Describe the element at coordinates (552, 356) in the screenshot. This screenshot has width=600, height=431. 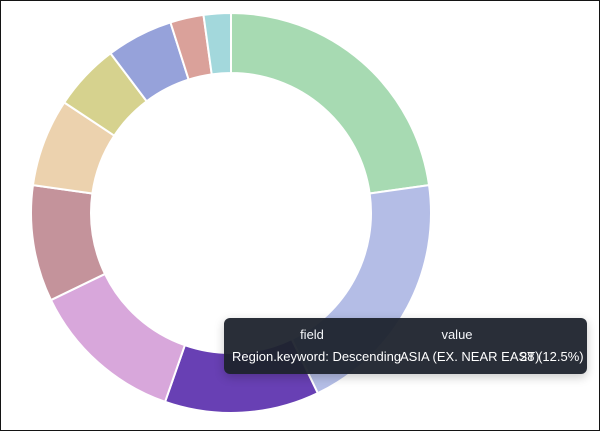
I see `tooltip-value-number: 28 (12.5%)` at that location.